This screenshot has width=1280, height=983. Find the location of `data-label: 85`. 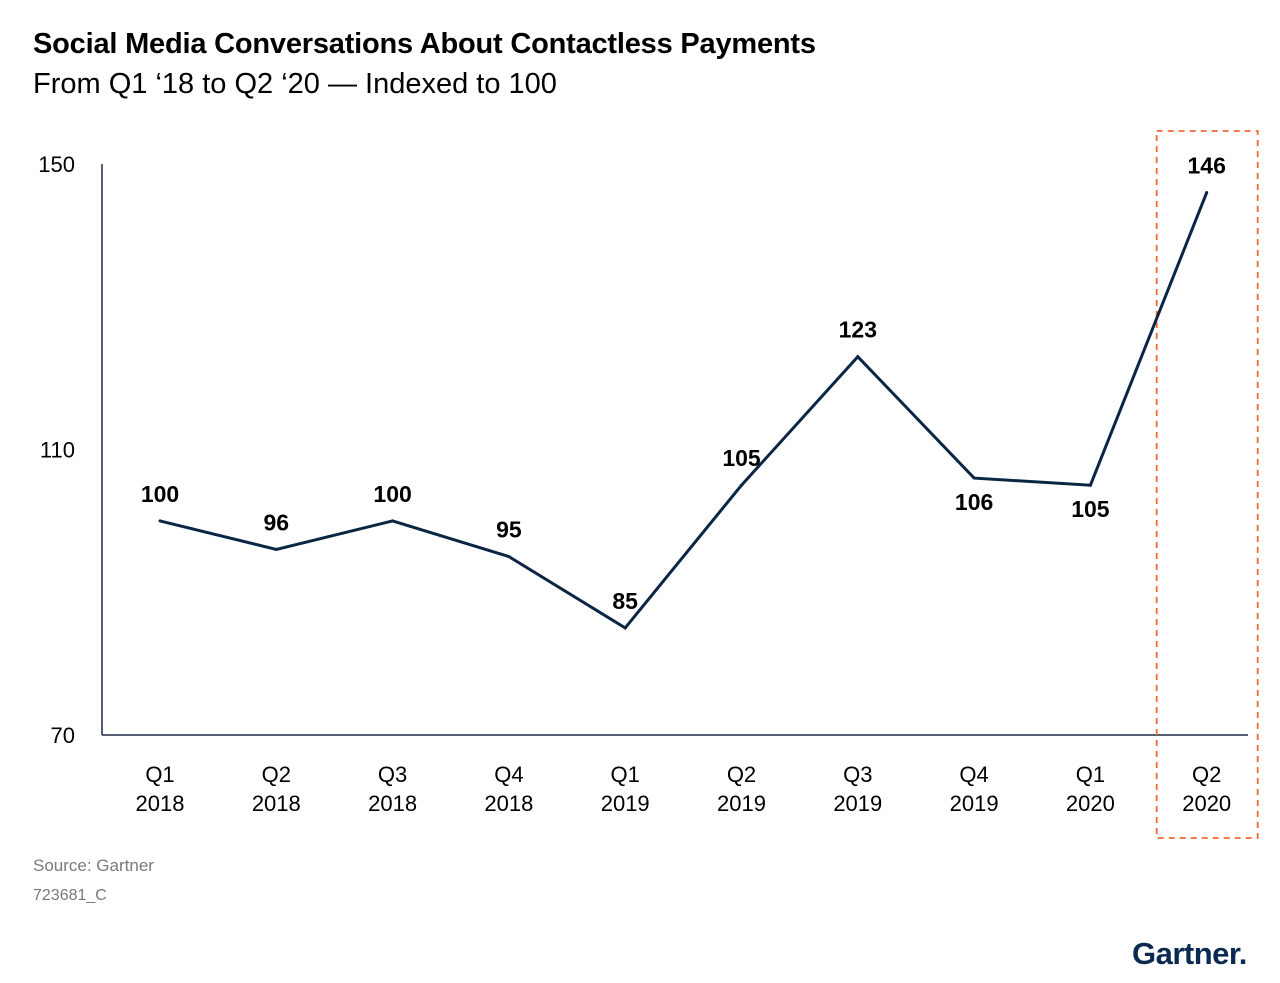

data-label: 85 is located at coordinates (625, 601).